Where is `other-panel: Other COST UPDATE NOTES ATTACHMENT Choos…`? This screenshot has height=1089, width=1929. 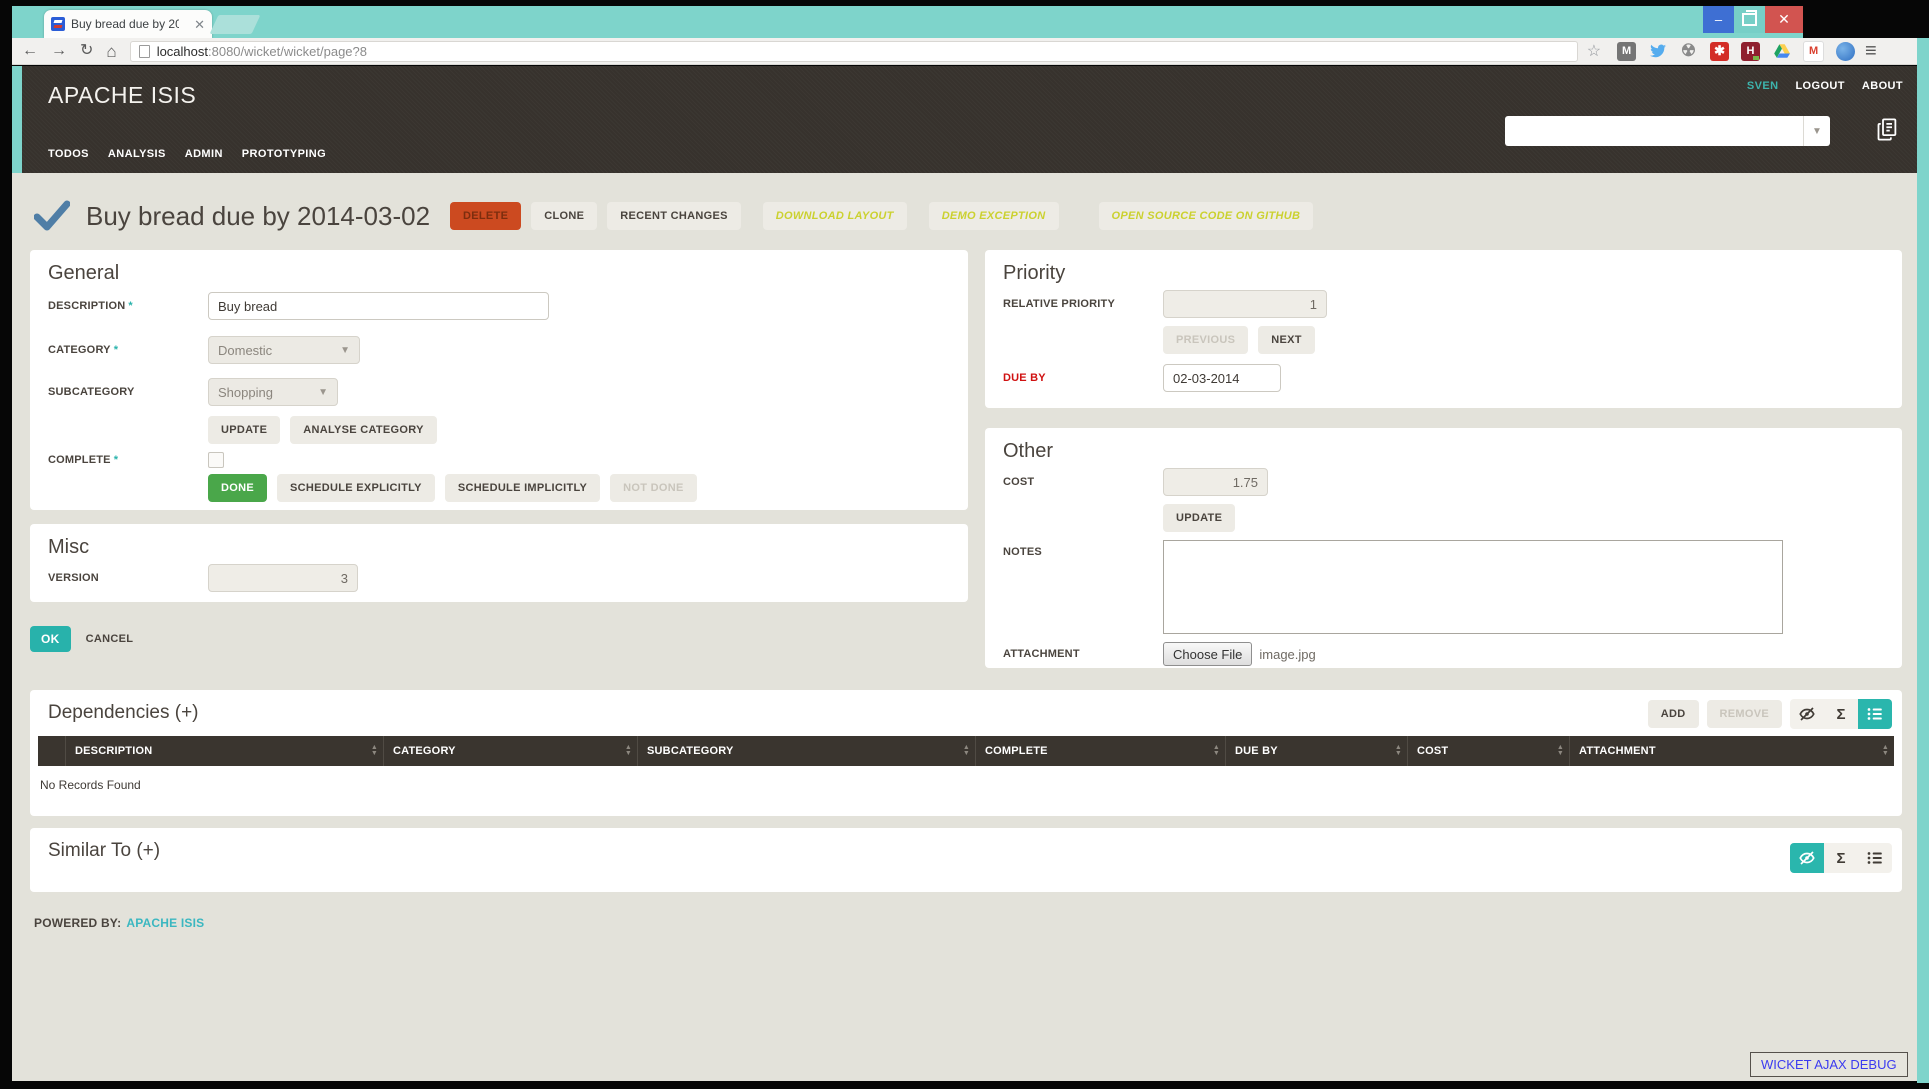 other-panel: Other COST UPDATE NOTES ATTACHMENT Choos… is located at coordinates (1443, 548).